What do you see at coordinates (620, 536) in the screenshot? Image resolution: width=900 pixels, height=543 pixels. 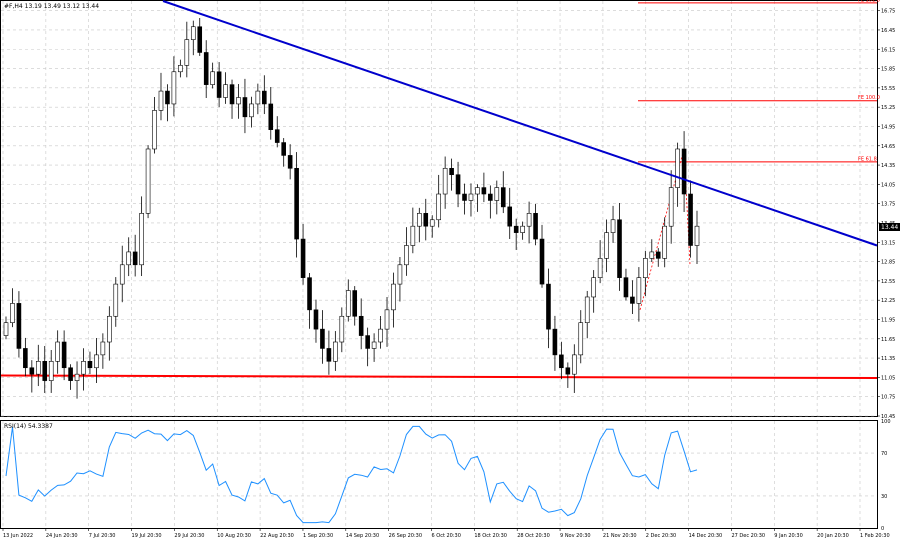 I see `time-tick-label: 21 Nov 20:30` at bounding box center [620, 536].